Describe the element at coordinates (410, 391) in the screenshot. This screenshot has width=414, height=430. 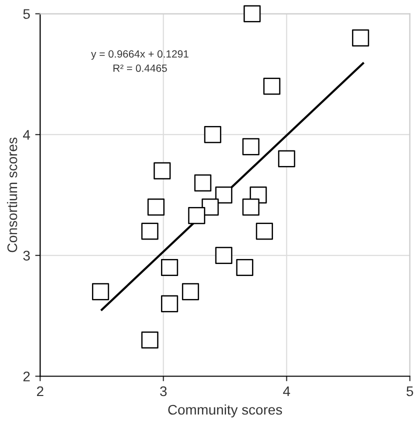
I see `x-tick-label: 5` at that location.